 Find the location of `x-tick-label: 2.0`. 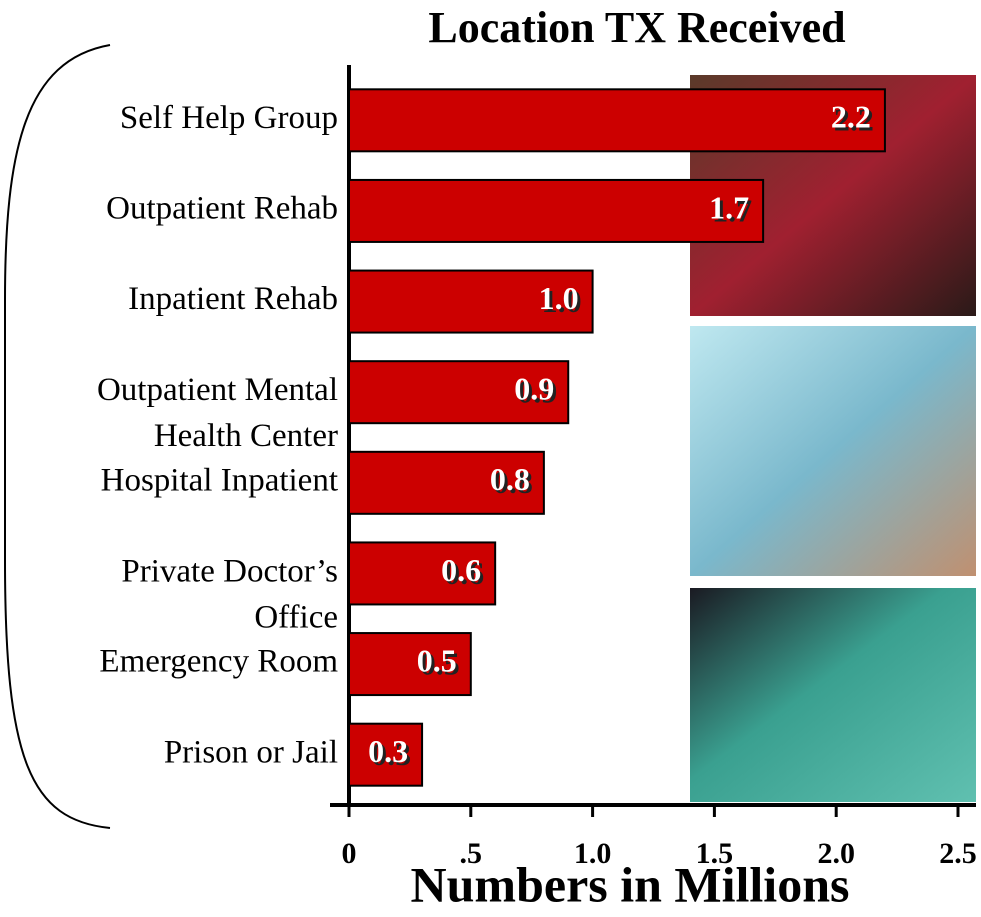

x-tick-label: 2.0 is located at coordinates (836, 853).